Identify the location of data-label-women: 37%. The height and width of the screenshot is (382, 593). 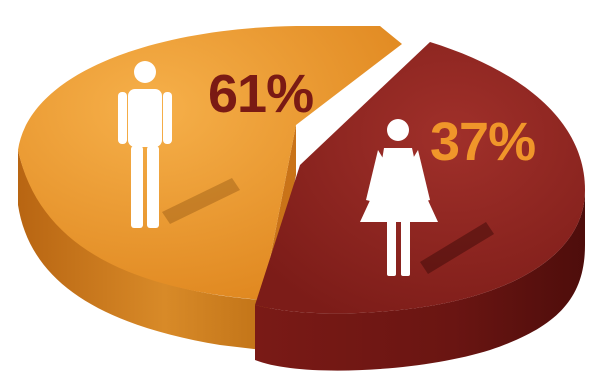
(482, 142).